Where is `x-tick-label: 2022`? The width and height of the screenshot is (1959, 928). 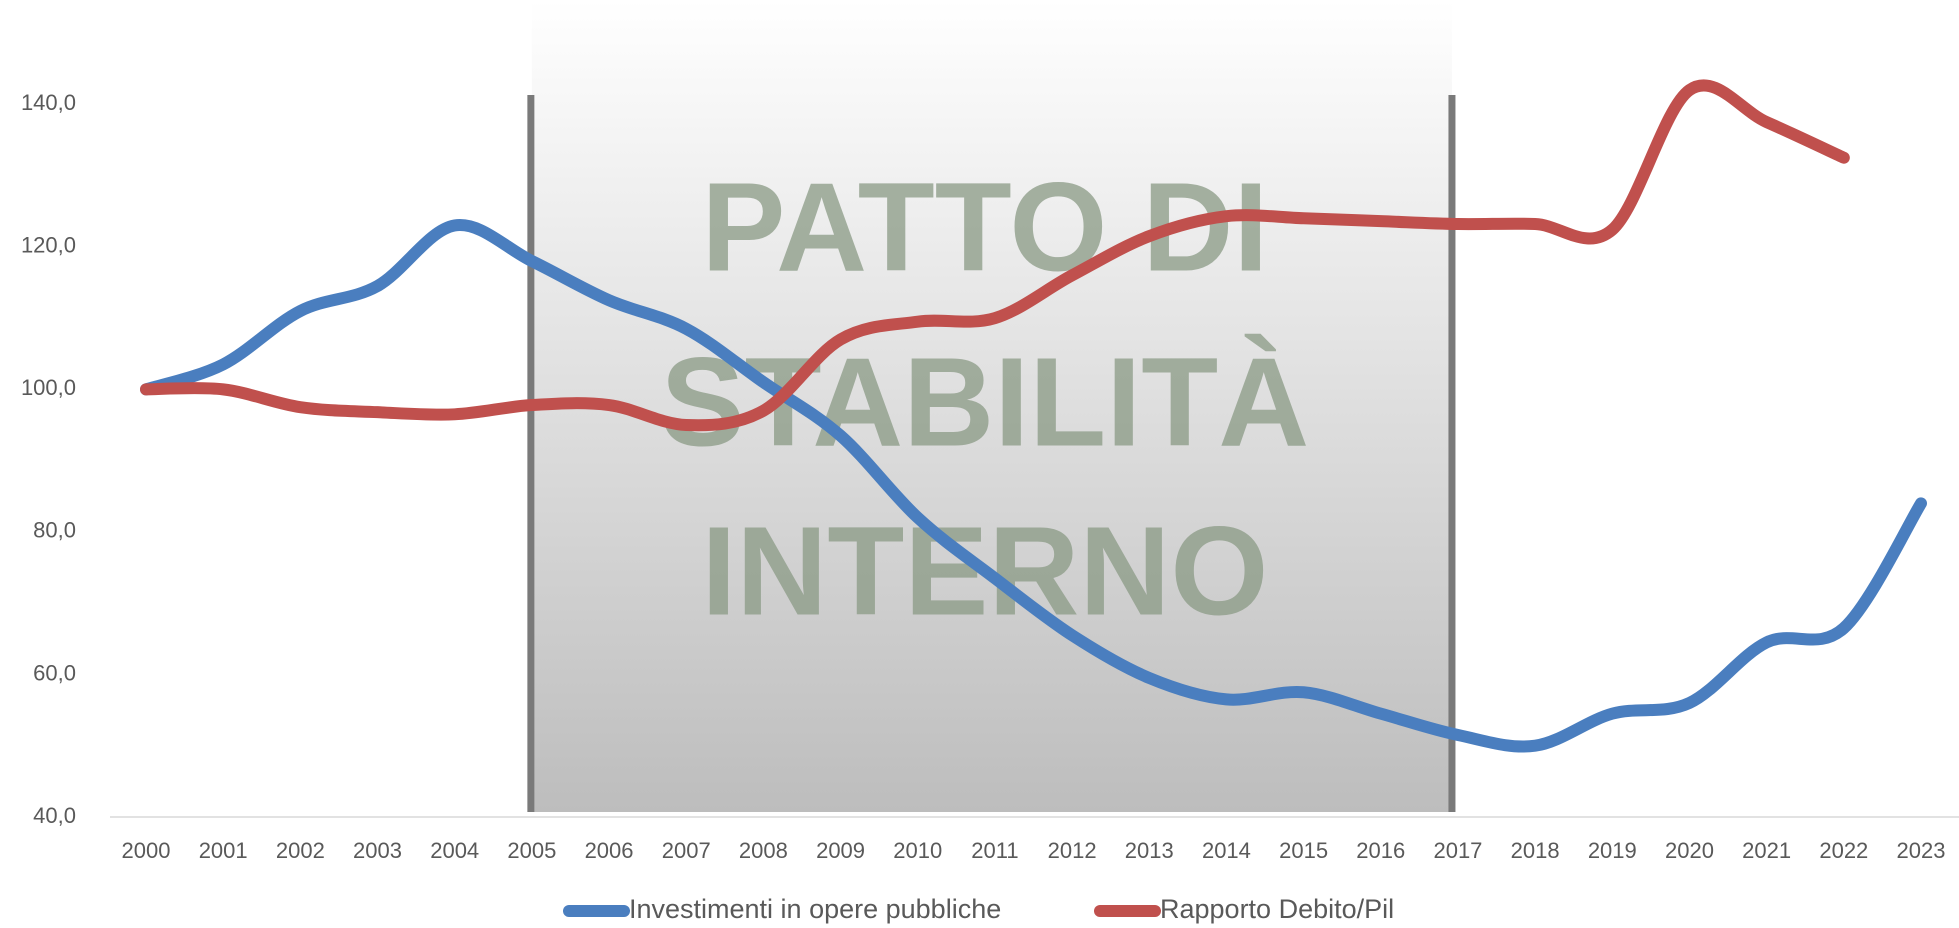
x-tick-label: 2022 is located at coordinates (1843, 850).